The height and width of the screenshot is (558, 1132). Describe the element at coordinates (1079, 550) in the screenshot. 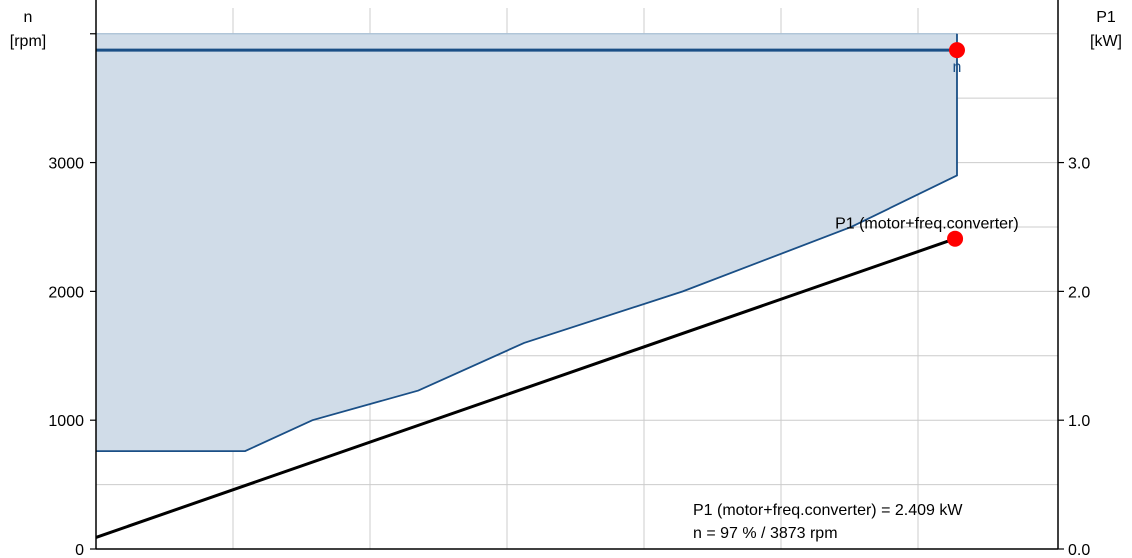

I see `right-tick-label: 0.0` at that location.